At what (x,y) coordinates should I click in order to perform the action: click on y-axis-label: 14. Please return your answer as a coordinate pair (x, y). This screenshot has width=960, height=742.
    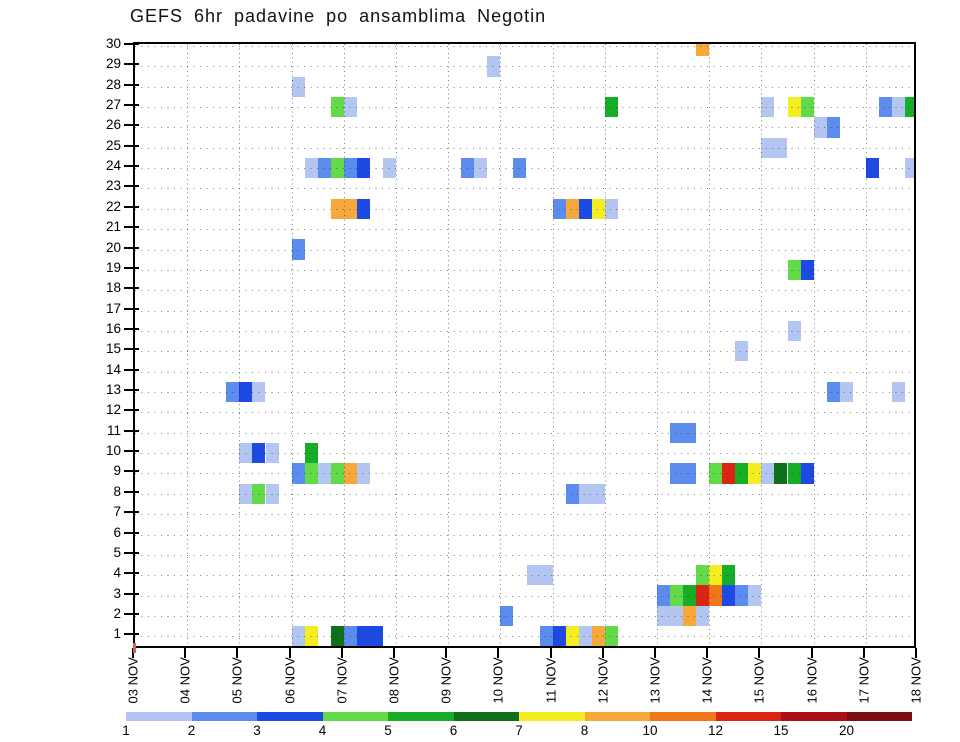
    Looking at the image, I should click on (113, 369).